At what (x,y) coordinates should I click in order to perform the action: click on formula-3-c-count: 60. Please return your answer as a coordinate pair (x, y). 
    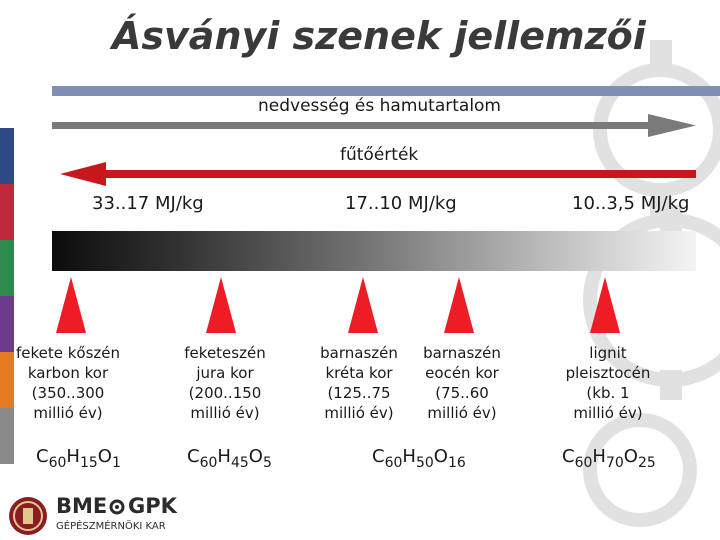
    Looking at the image, I should click on (393, 463).